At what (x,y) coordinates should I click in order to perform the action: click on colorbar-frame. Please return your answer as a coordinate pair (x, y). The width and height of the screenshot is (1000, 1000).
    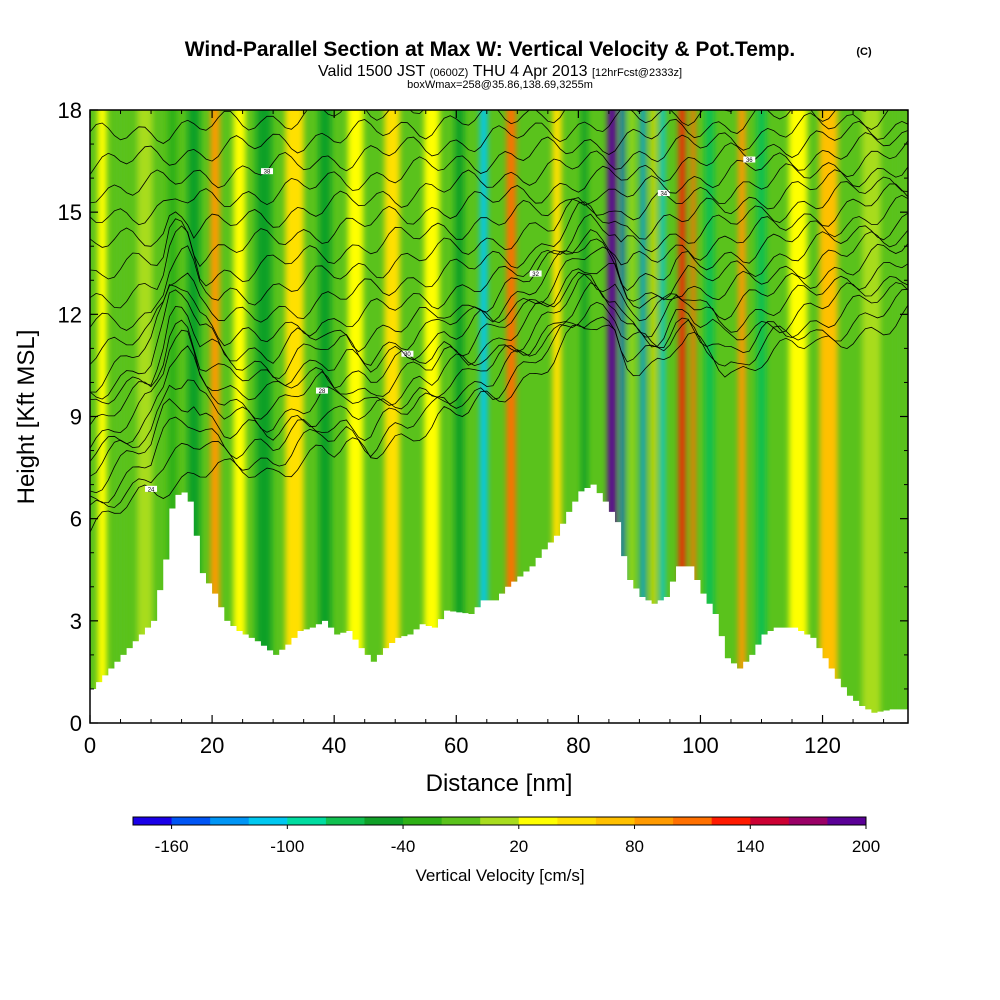
    Looking at the image, I should click on (499, 821).